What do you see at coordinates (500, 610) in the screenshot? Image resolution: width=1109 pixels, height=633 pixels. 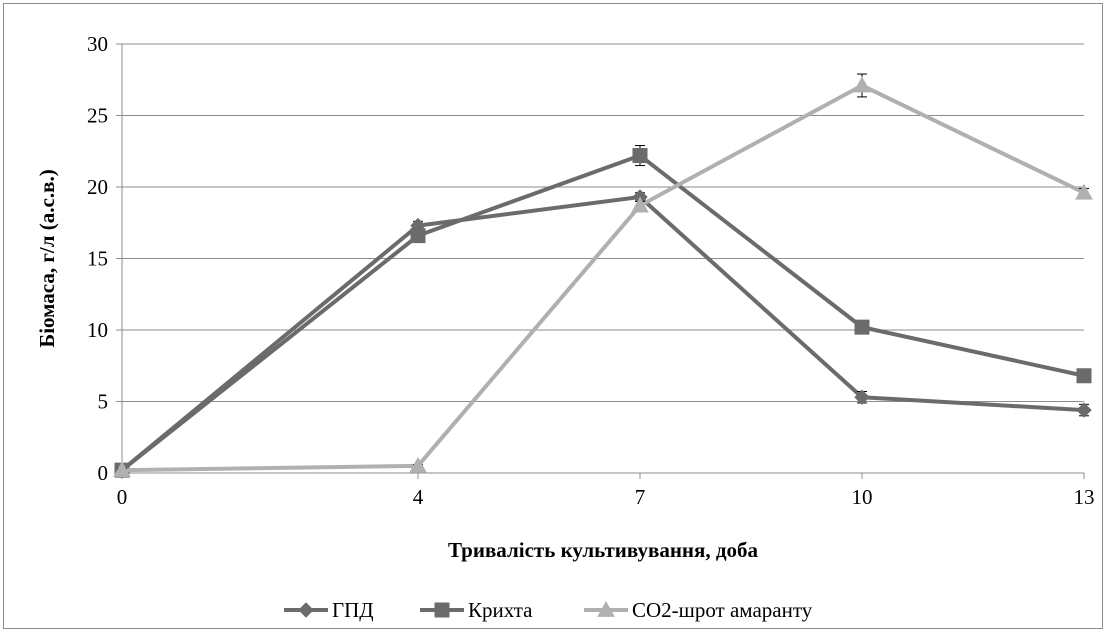 I see `legend-label: Крихта` at bounding box center [500, 610].